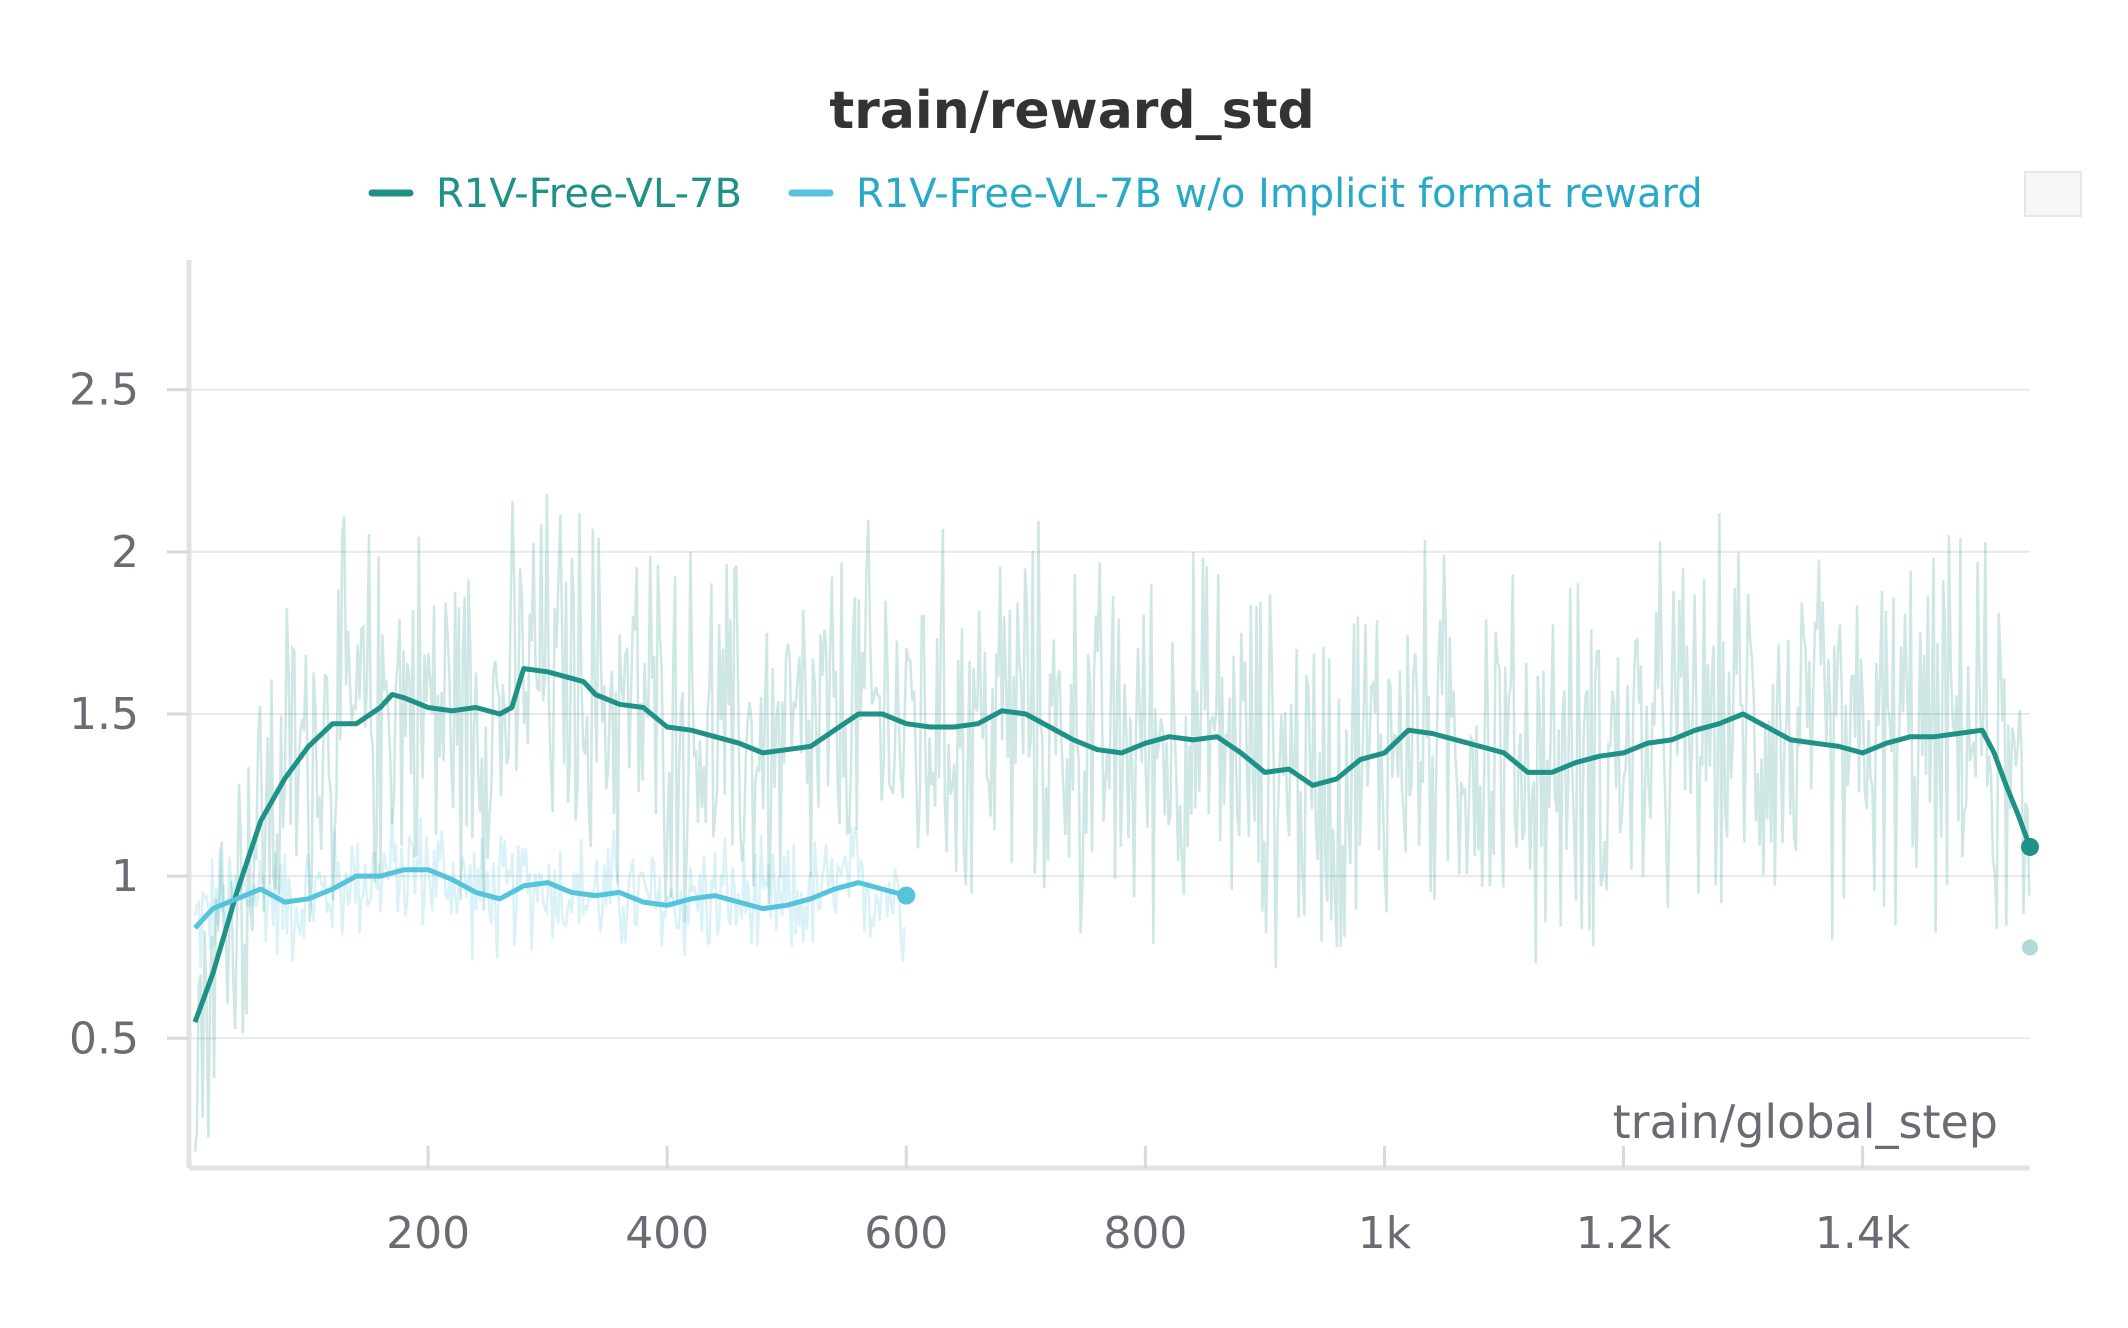  Describe the element at coordinates (2053, 194) in the screenshot. I see `legend-overflow-button` at that location.